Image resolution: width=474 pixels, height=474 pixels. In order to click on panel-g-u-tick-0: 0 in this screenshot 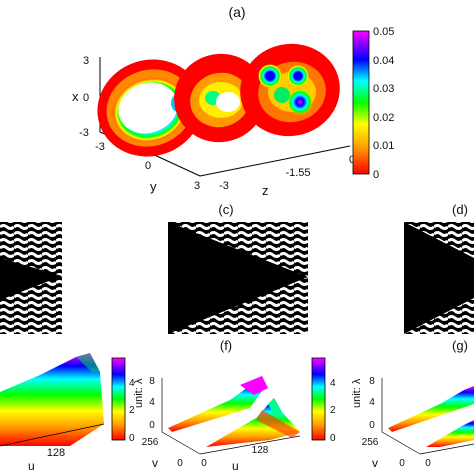, I will do `click(402, 463)`.